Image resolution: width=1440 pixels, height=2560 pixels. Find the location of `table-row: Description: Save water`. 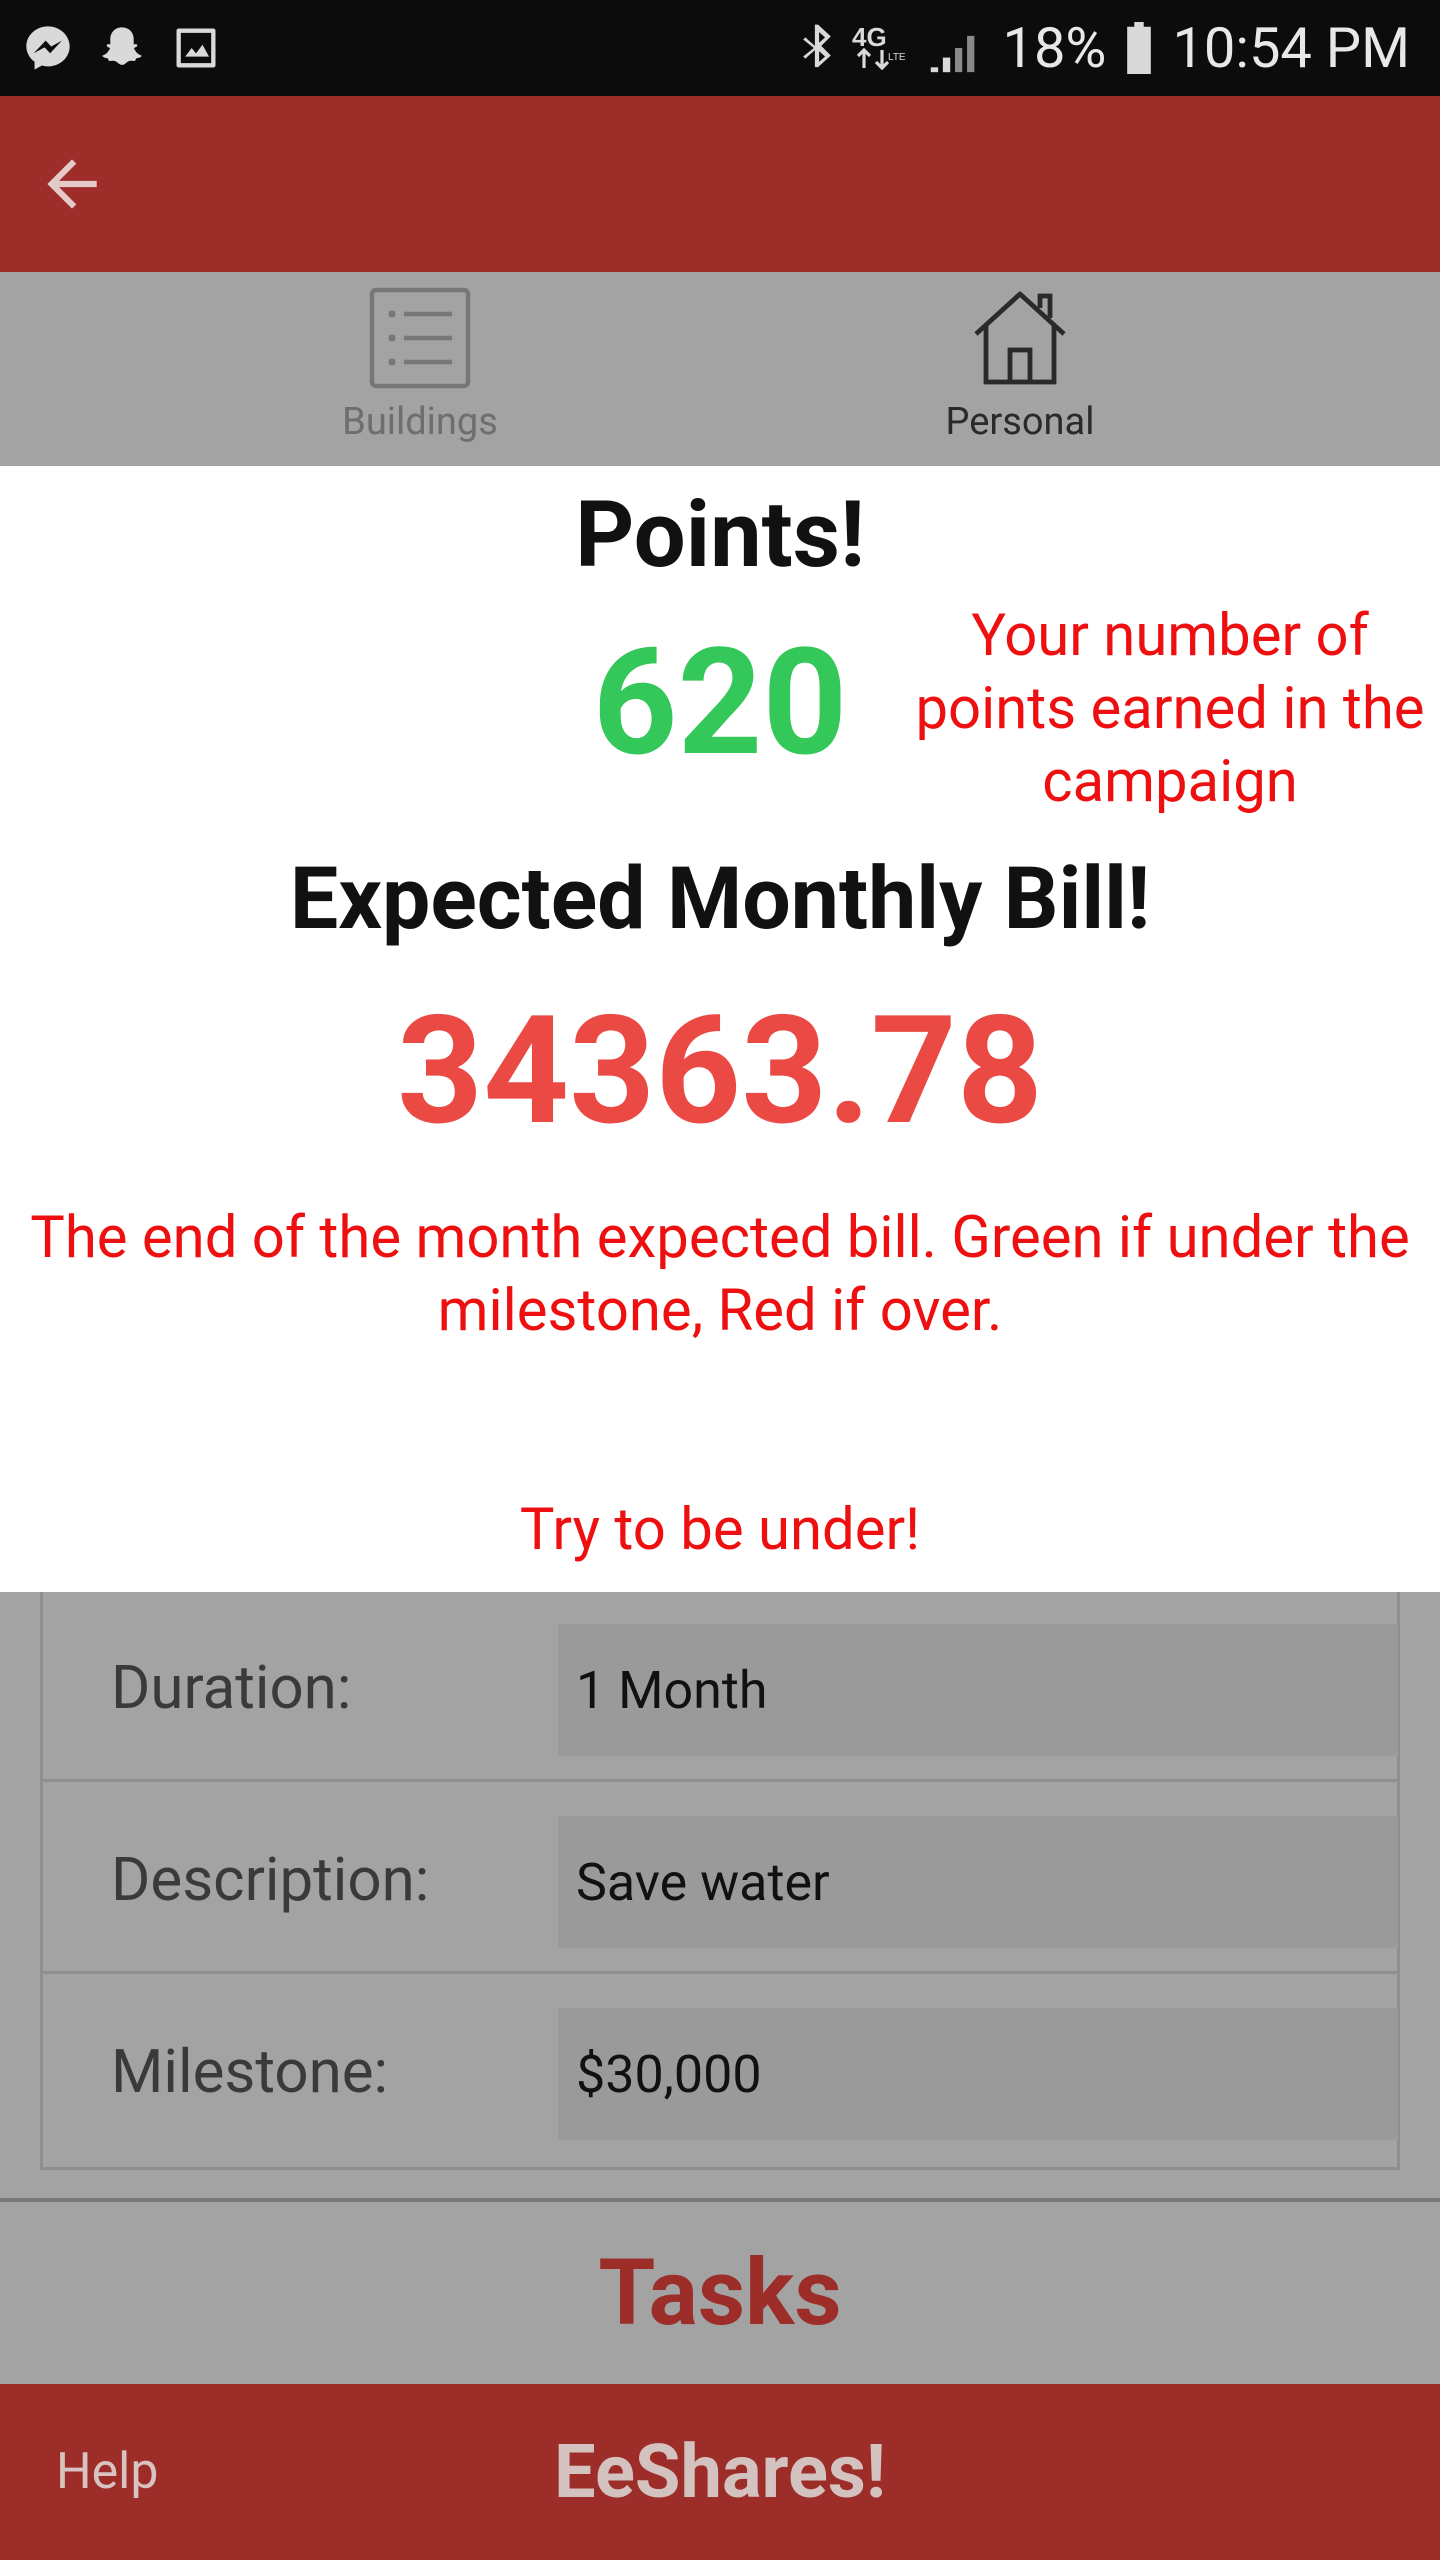

table-row: Description: Save water is located at coordinates (720, 1879).